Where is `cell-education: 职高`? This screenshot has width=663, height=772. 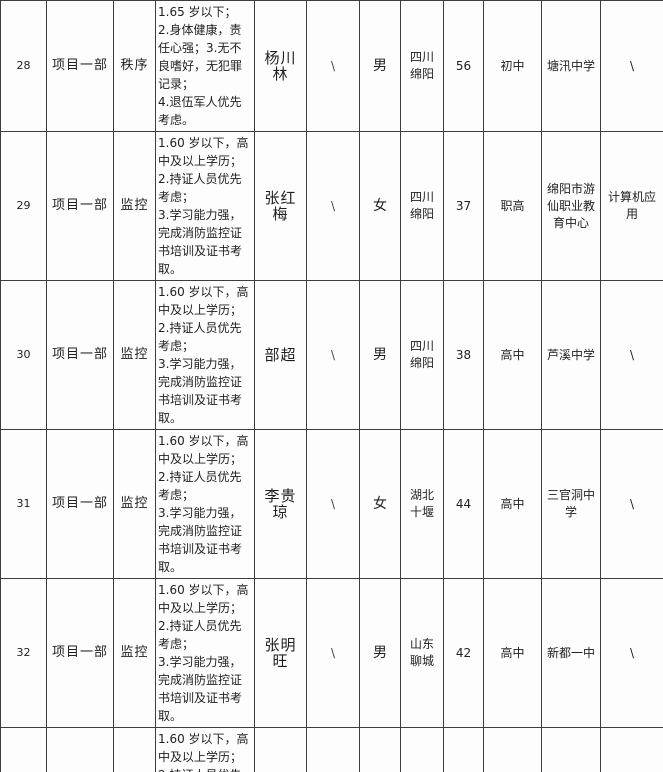
cell-education: 职高 is located at coordinates (512, 206).